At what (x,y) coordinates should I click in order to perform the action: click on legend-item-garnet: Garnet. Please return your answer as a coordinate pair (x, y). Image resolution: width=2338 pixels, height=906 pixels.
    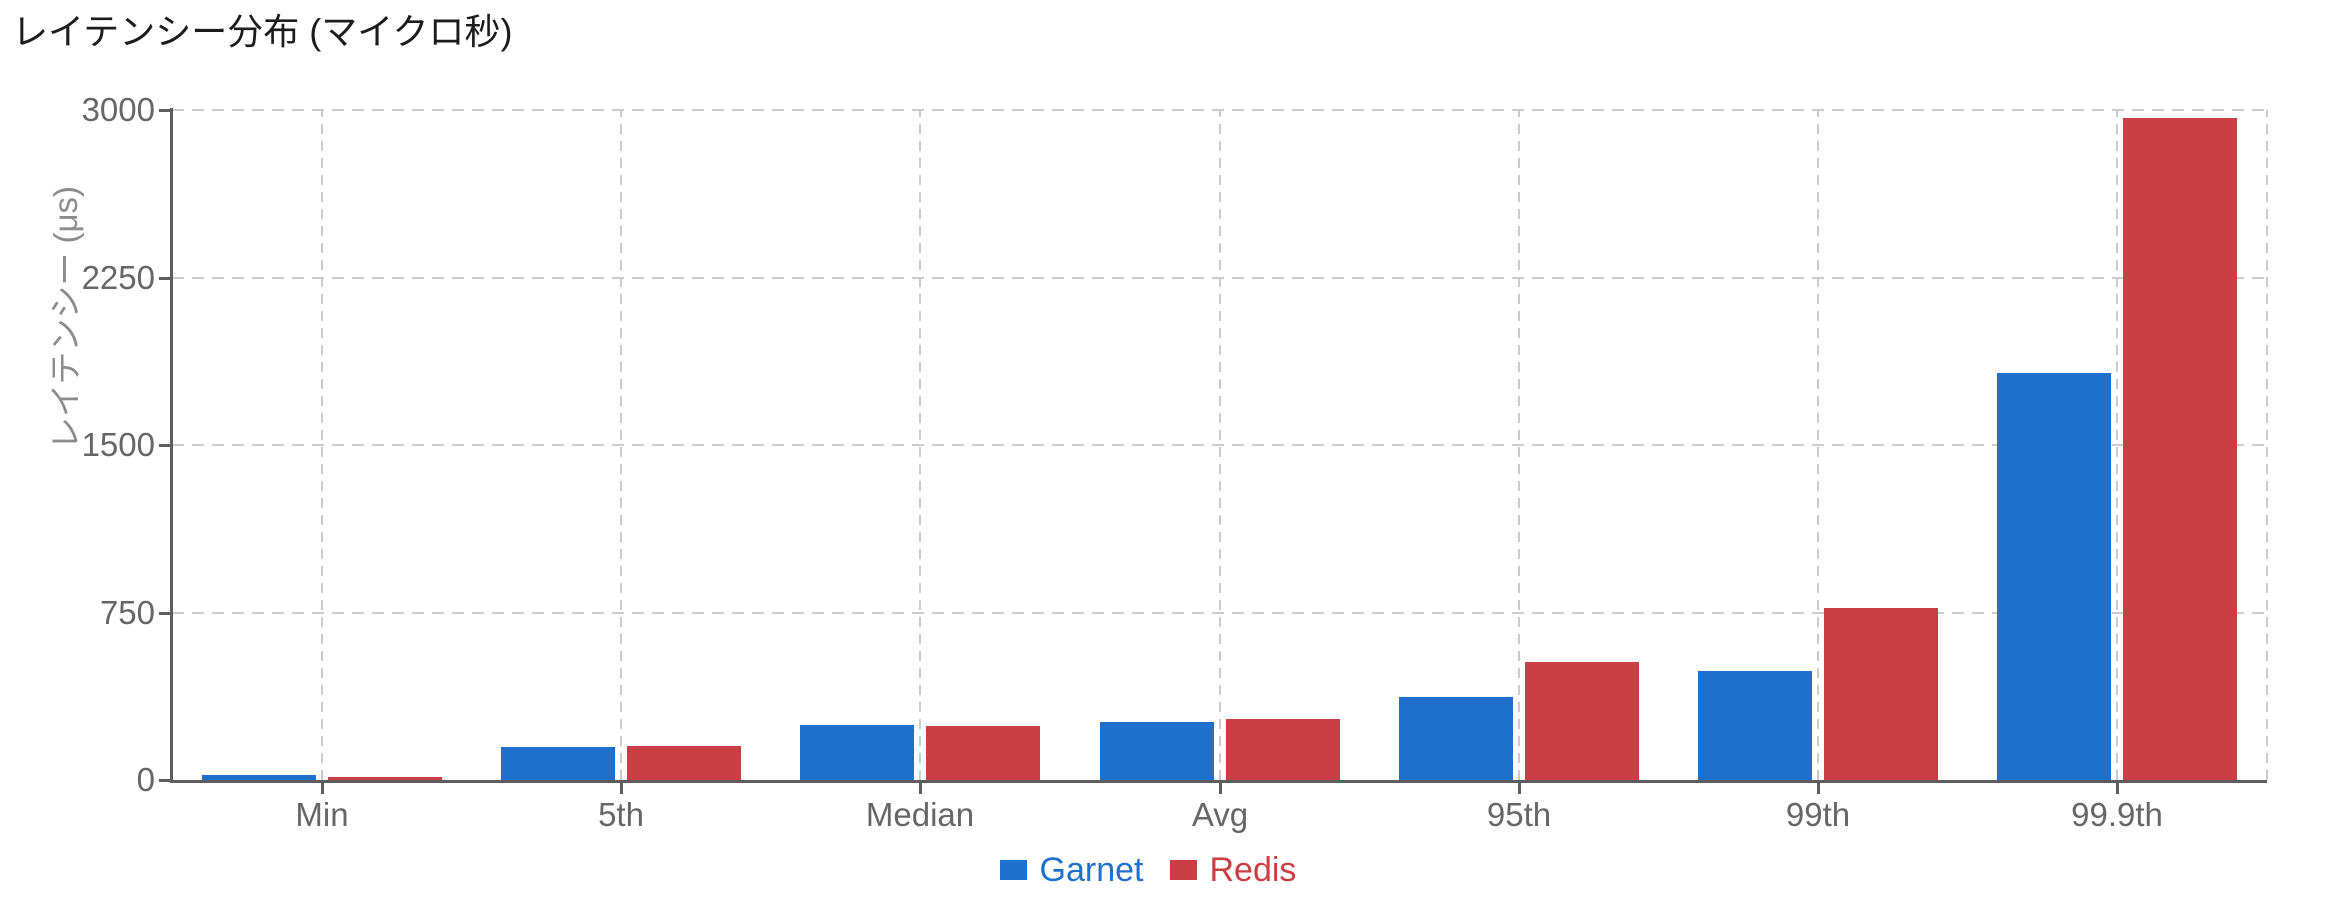
    Looking at the image, I should click on (1071, 870).